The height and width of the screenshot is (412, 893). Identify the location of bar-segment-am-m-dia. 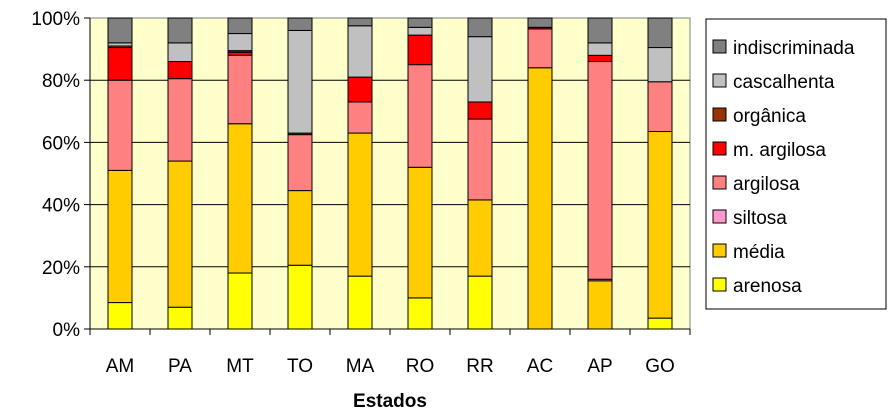
(120, 236).